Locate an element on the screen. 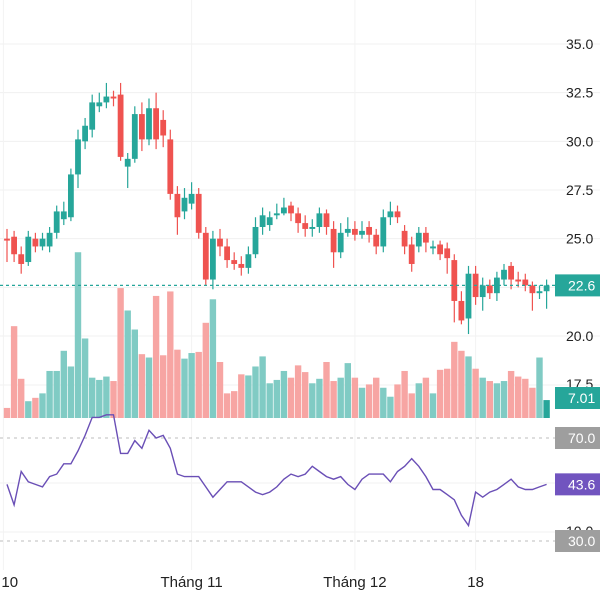 Image resolution: width=600 pixels, height=600 pixels. rsi-current-badge-text: 43.6 is located at coordinates (581, 484).